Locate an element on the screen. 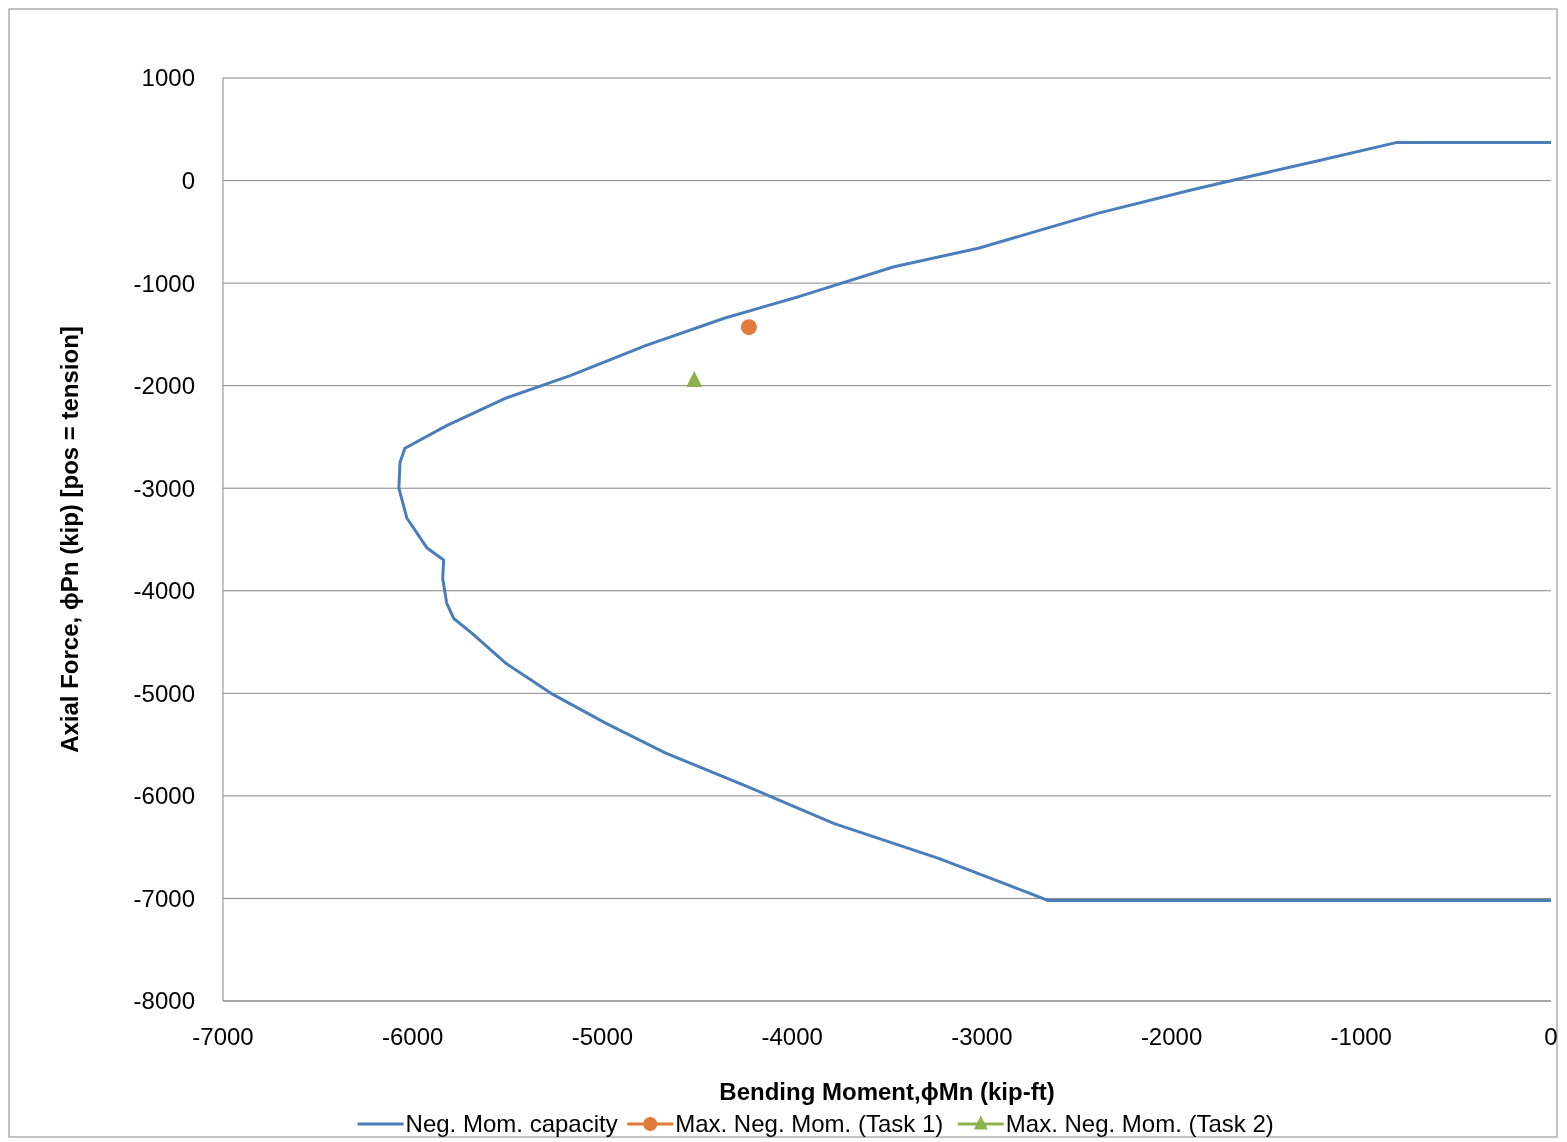  x-tick-label: -3000 is located at coordinates (982, 1036).